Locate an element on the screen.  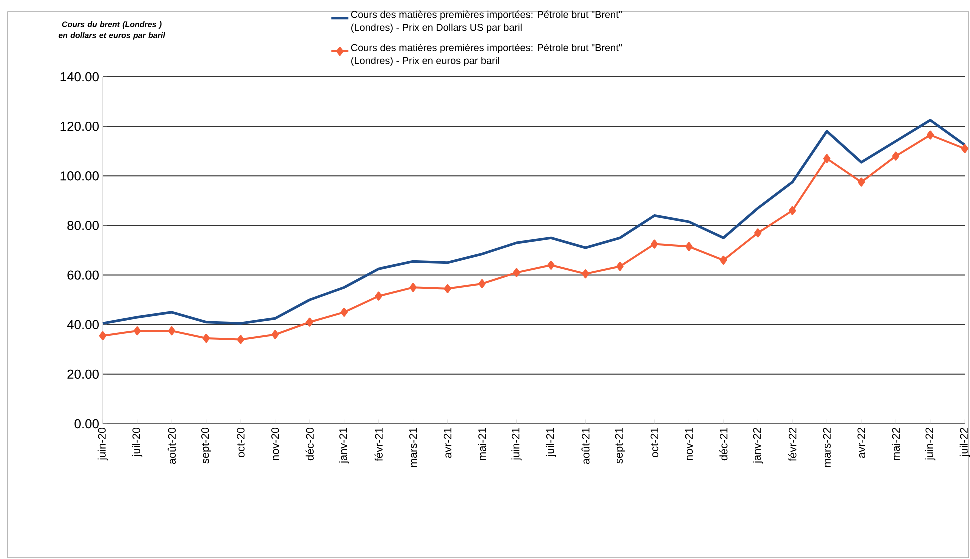
x-tick-label: déc-20 is located at coordinates (310, 444).